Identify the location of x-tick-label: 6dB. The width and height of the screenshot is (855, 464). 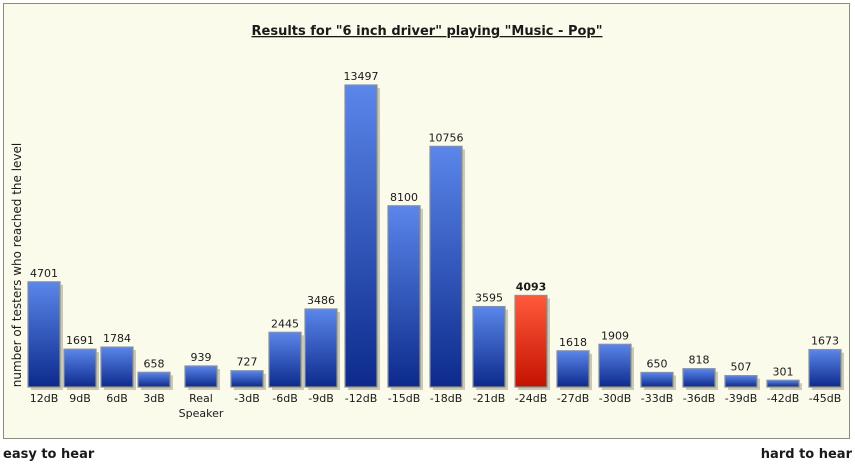
(117, 398).